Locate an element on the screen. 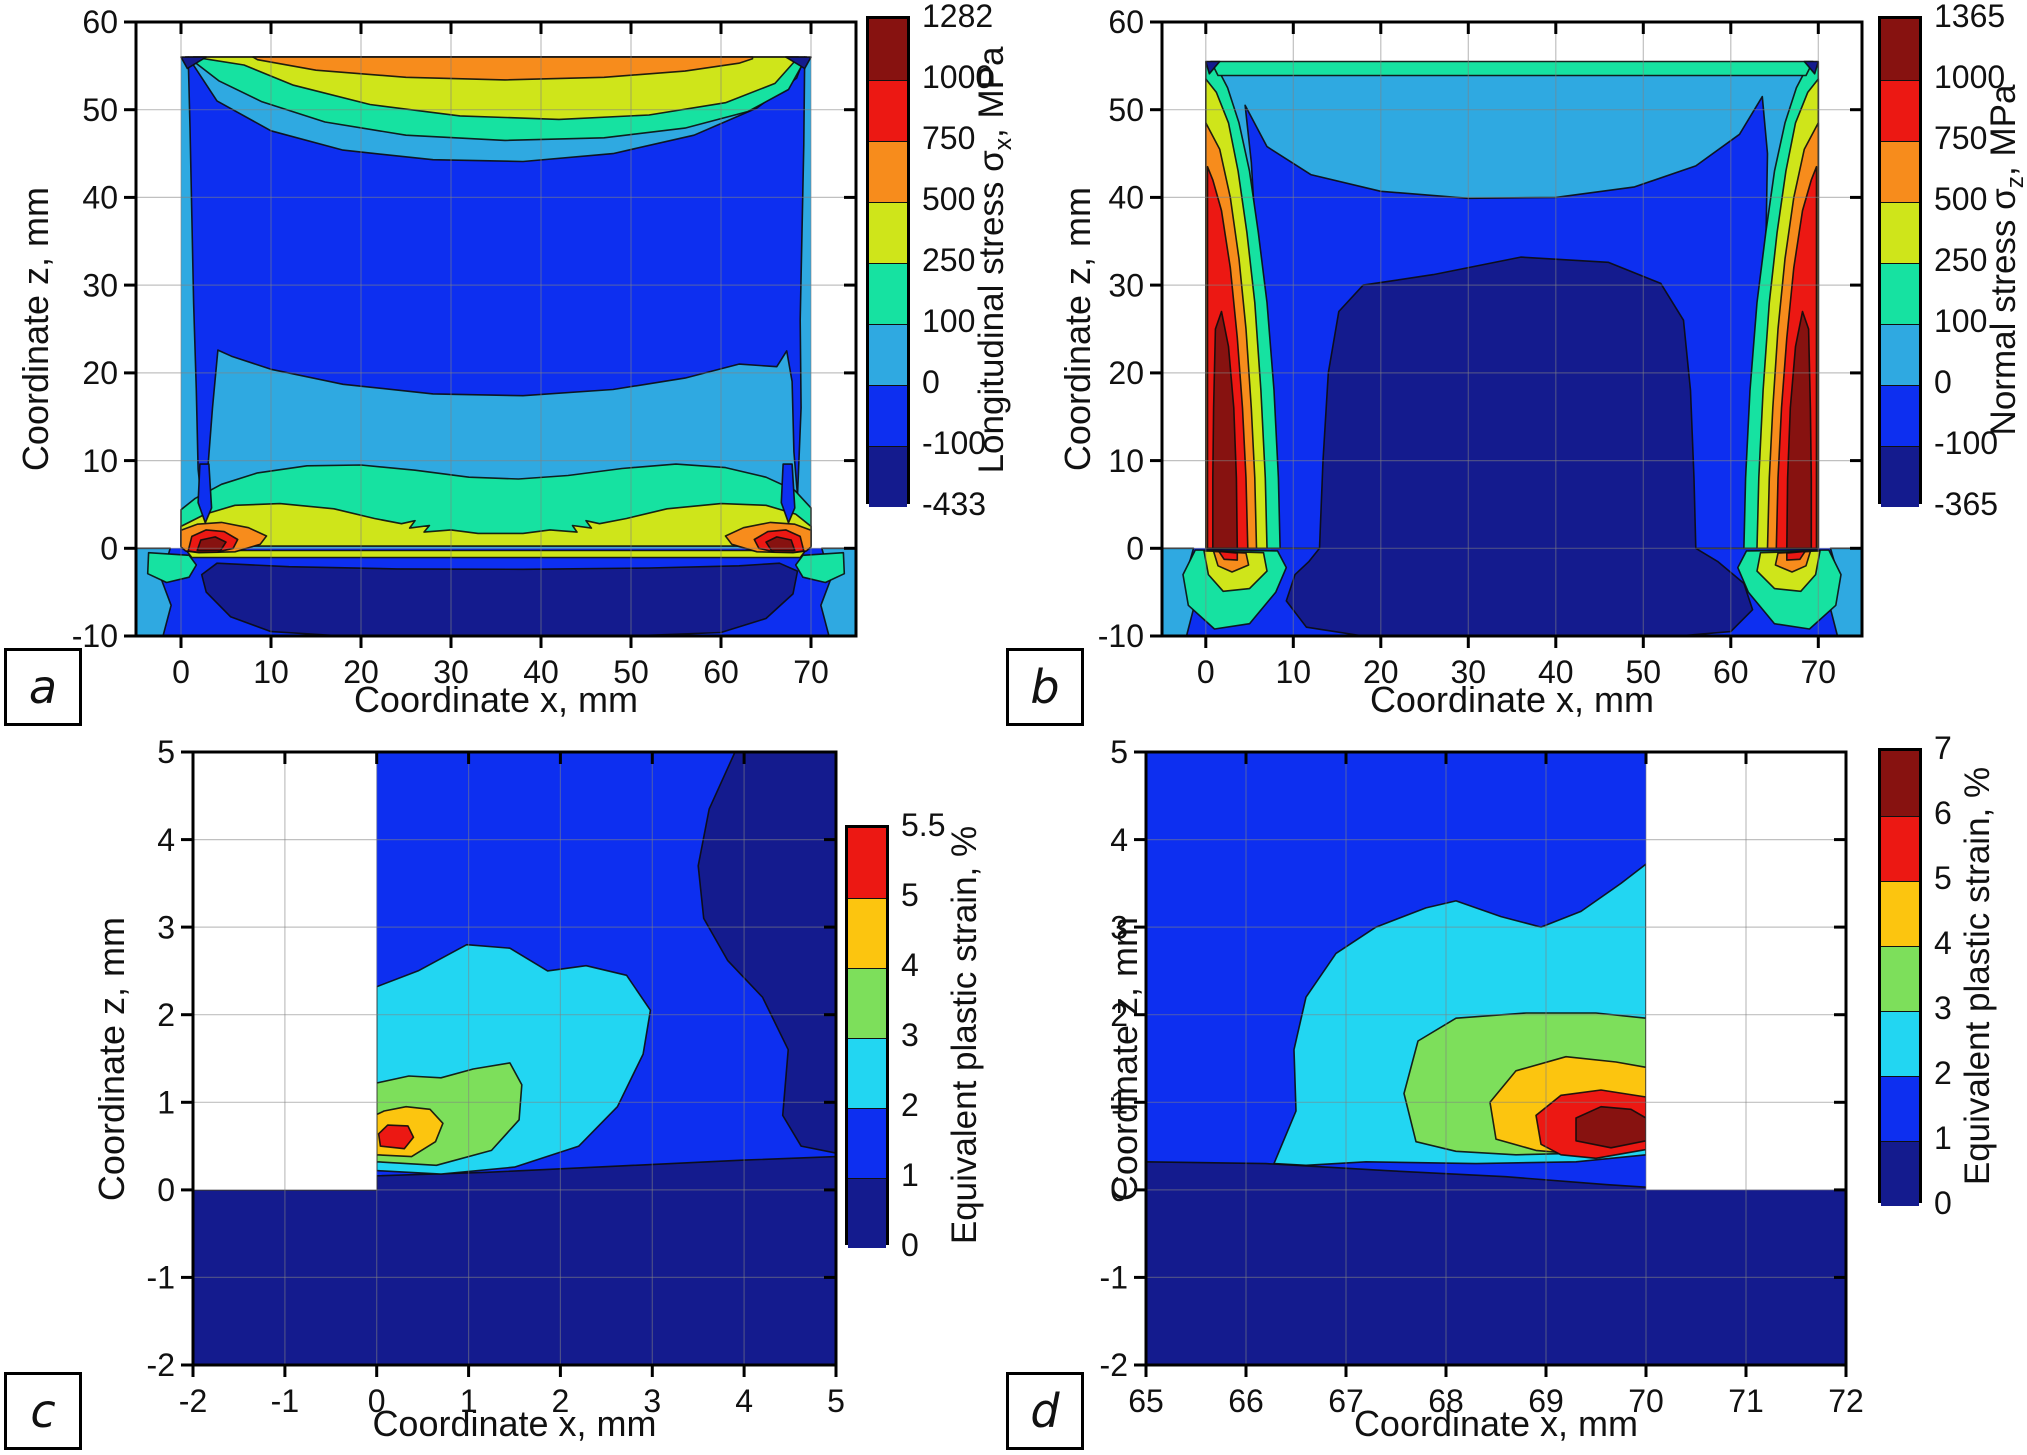 The height and width of the screenshot is (1455, 2027). x-tick-label-b: 50 is located at coordinates (1644, 672).